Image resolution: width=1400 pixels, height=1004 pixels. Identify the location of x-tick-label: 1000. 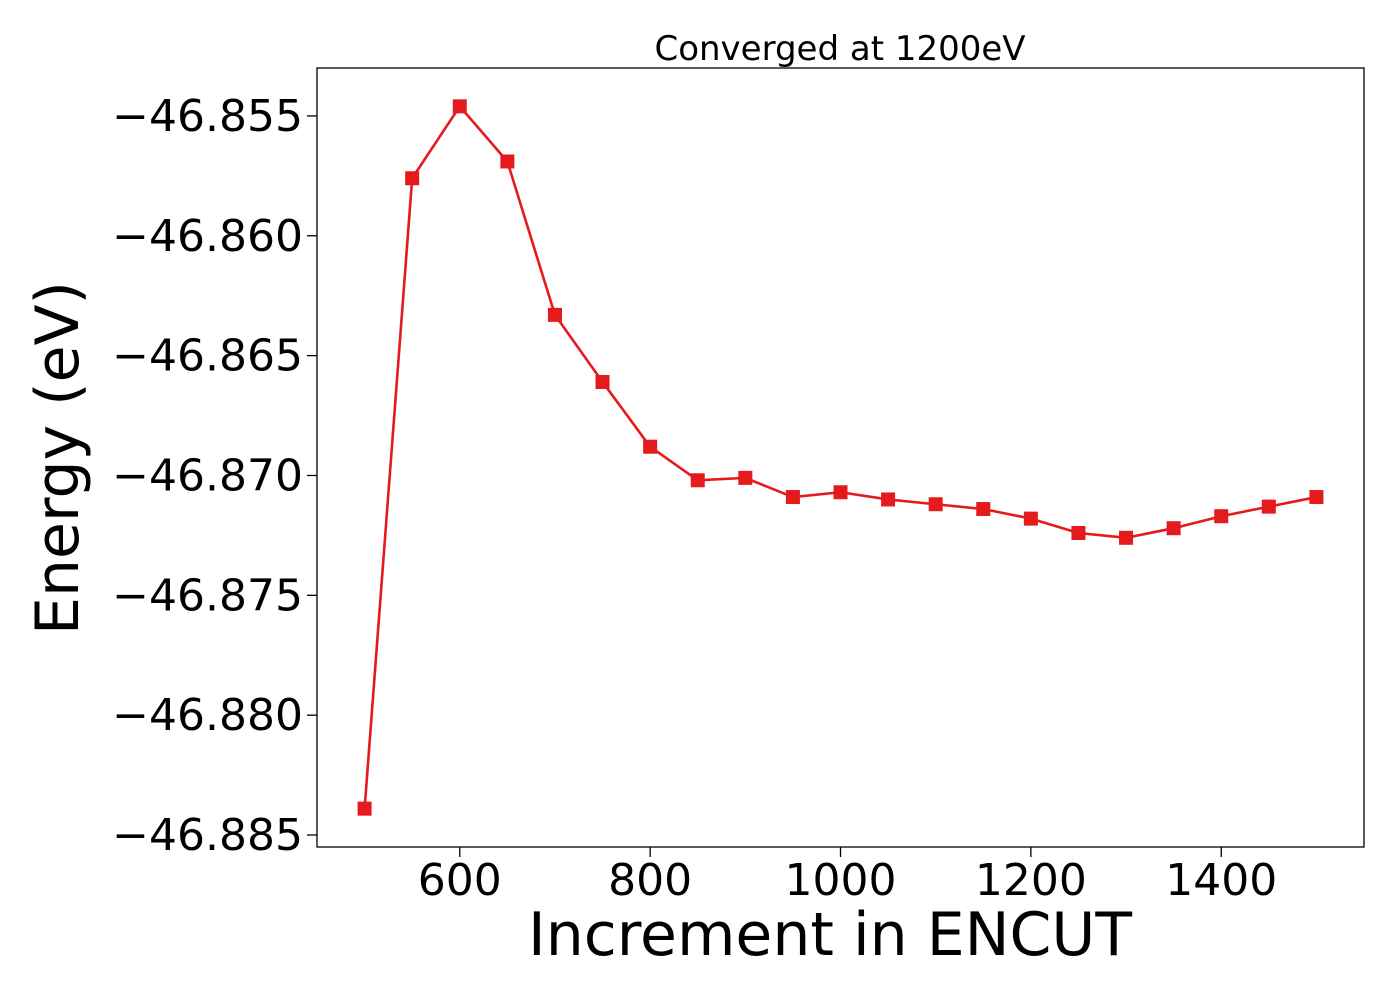
(841, 880).